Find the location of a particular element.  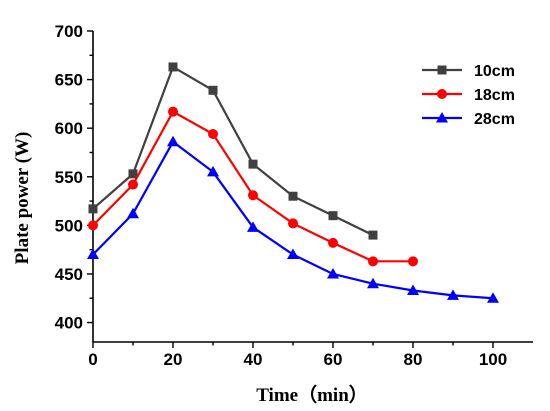

legend-item: 10cm is located at coordinates (468, 71).